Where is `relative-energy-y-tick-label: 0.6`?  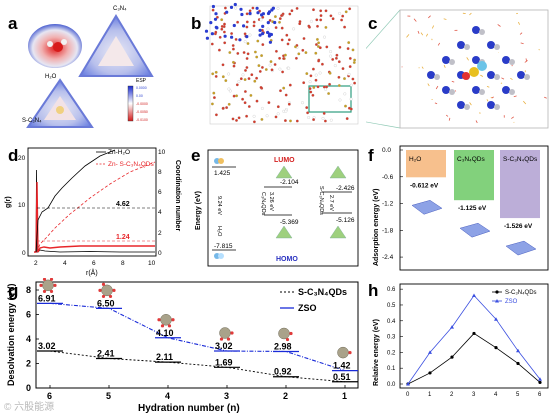
relative-energy-y-tick-label: 0.6 is located at coordinates (391, 290).